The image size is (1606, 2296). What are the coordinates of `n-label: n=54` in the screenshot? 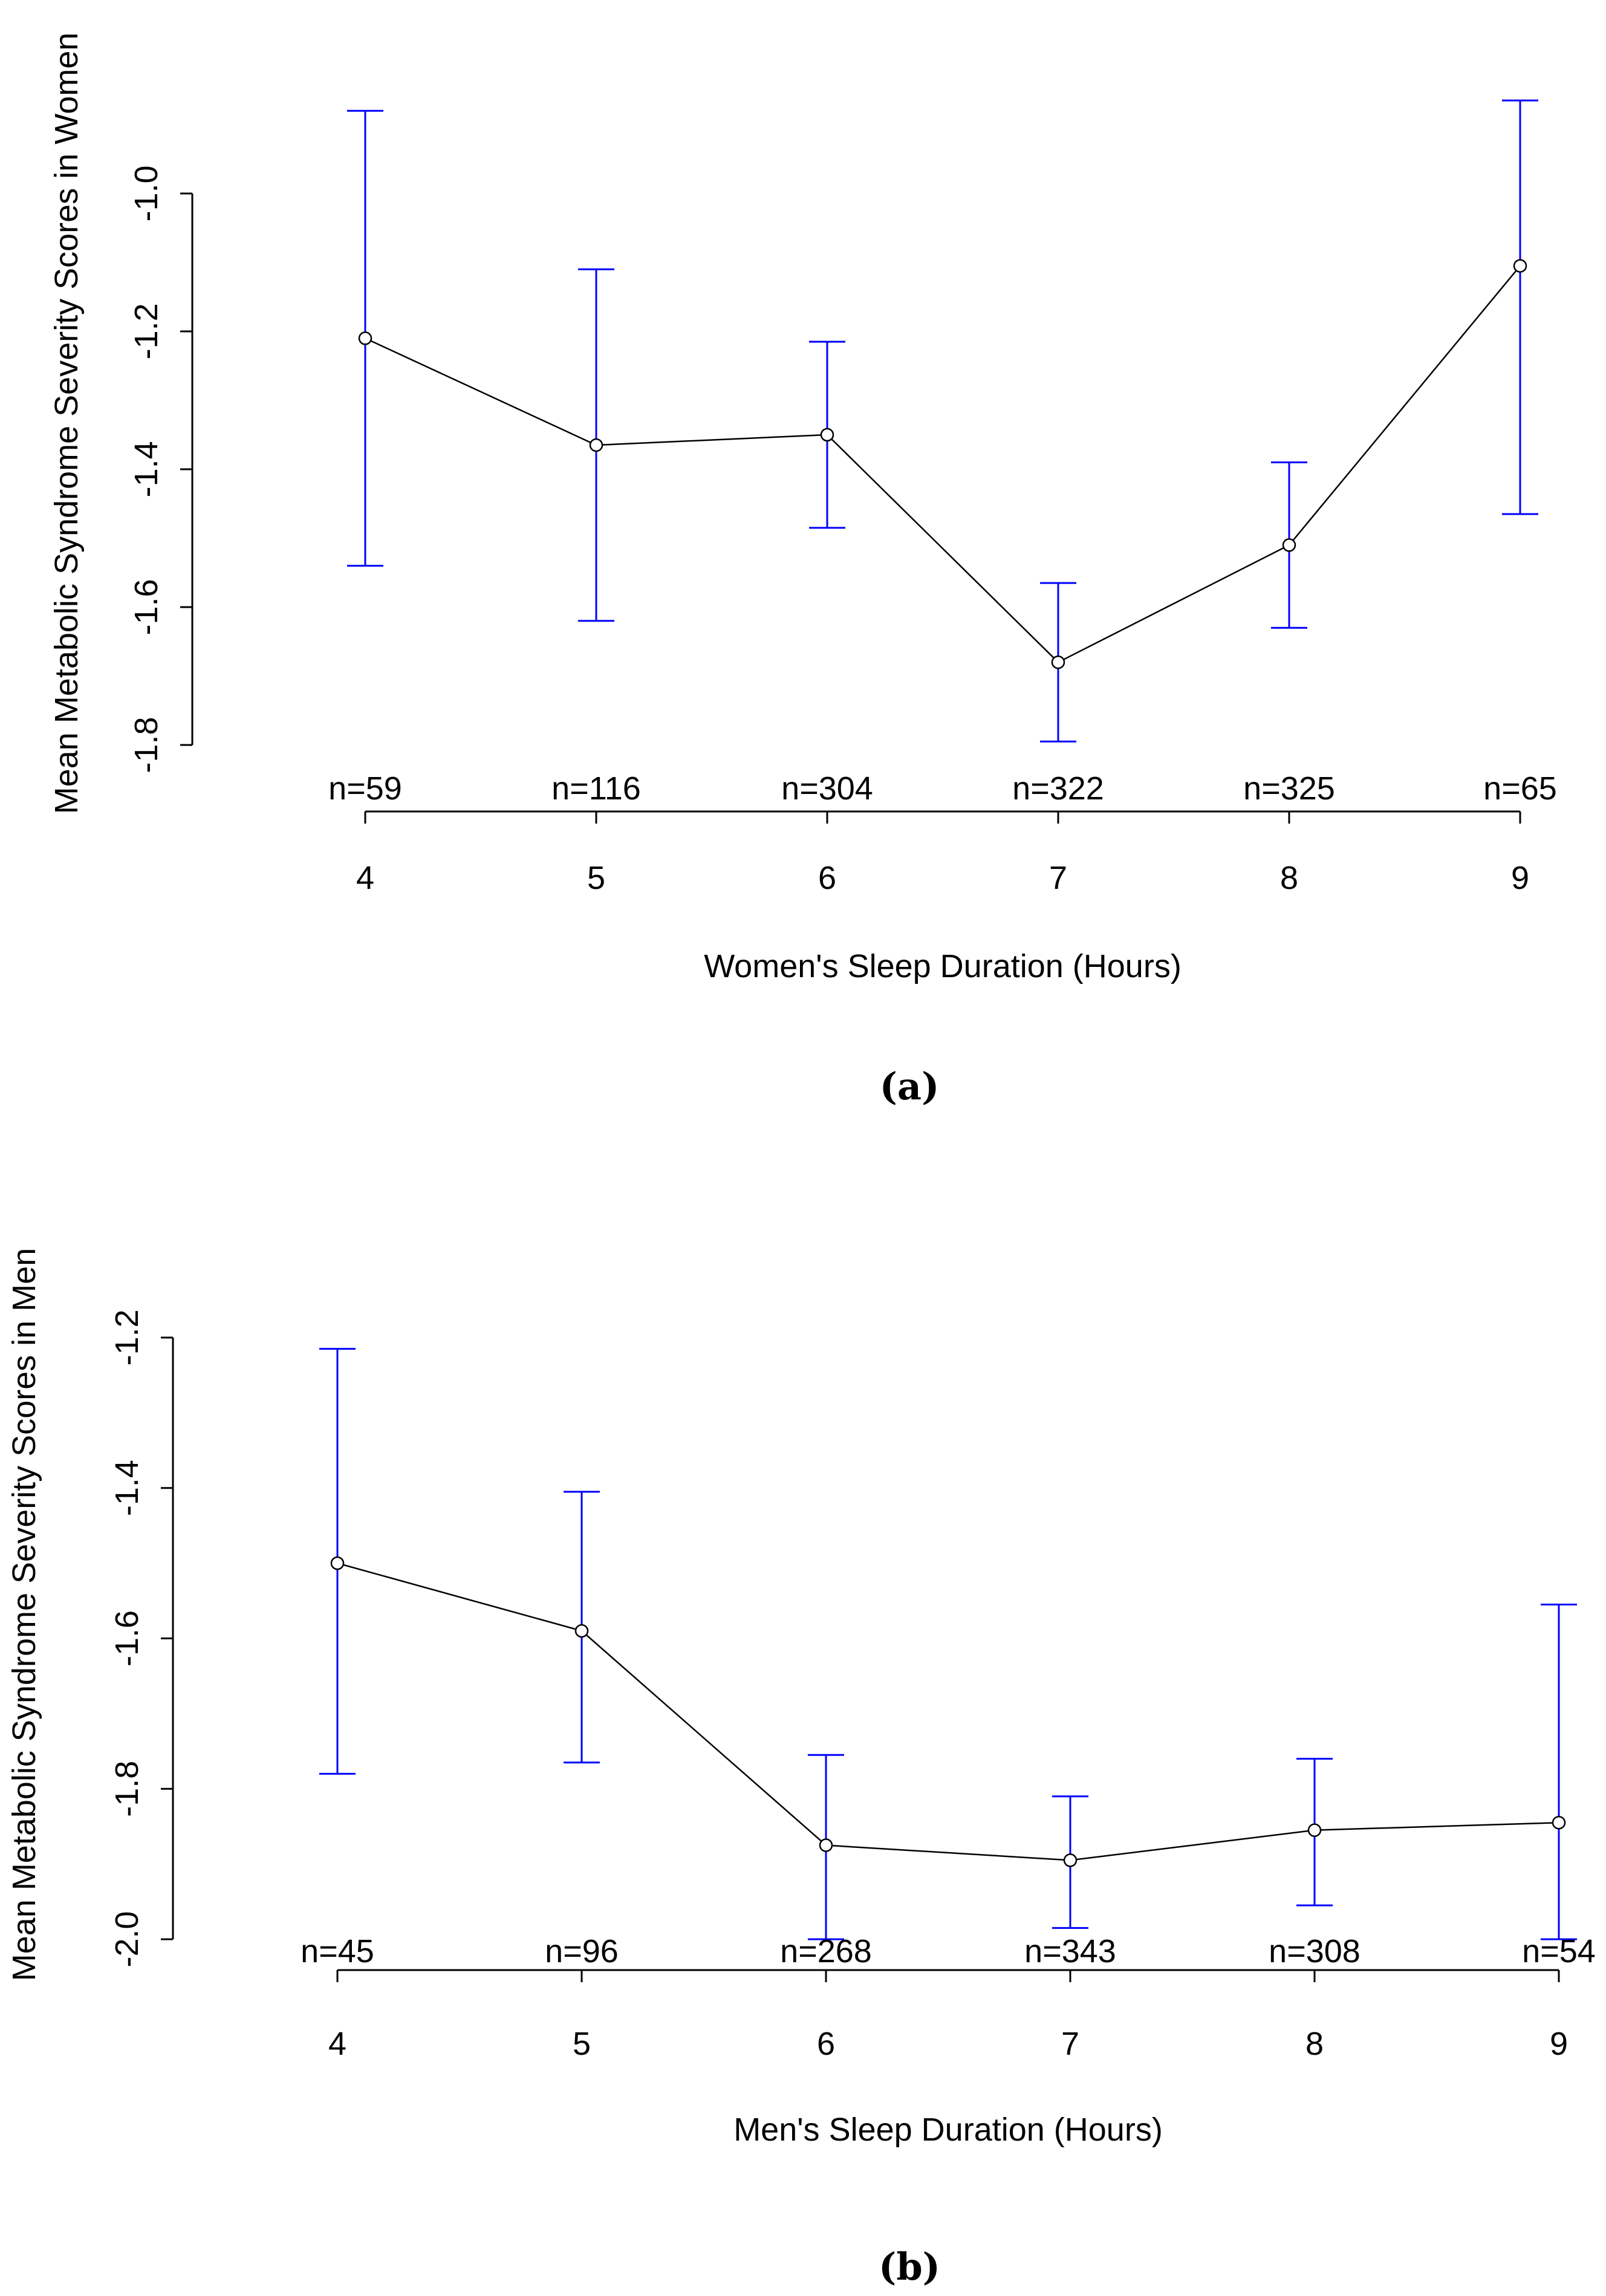 It's located at (1559, 1951).